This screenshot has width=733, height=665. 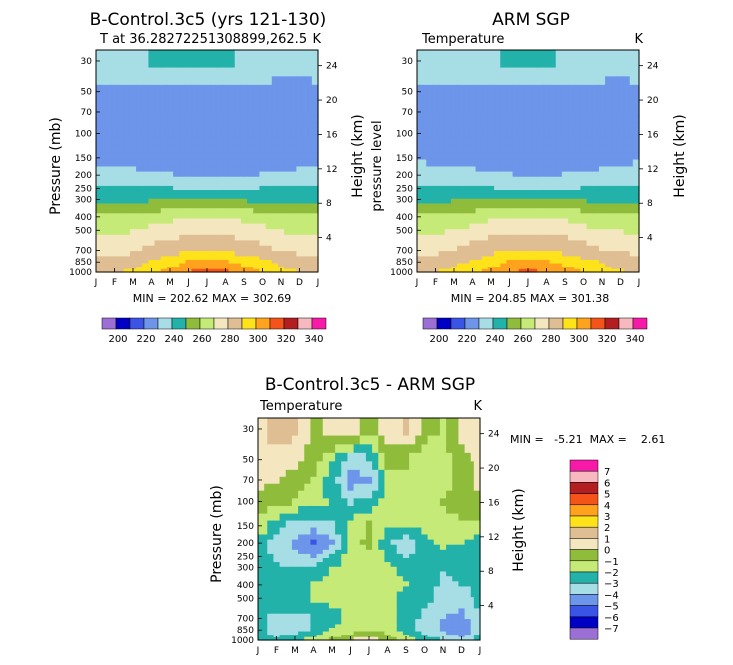 I want to click on legend-label: 300, so click(x=578, y=339).